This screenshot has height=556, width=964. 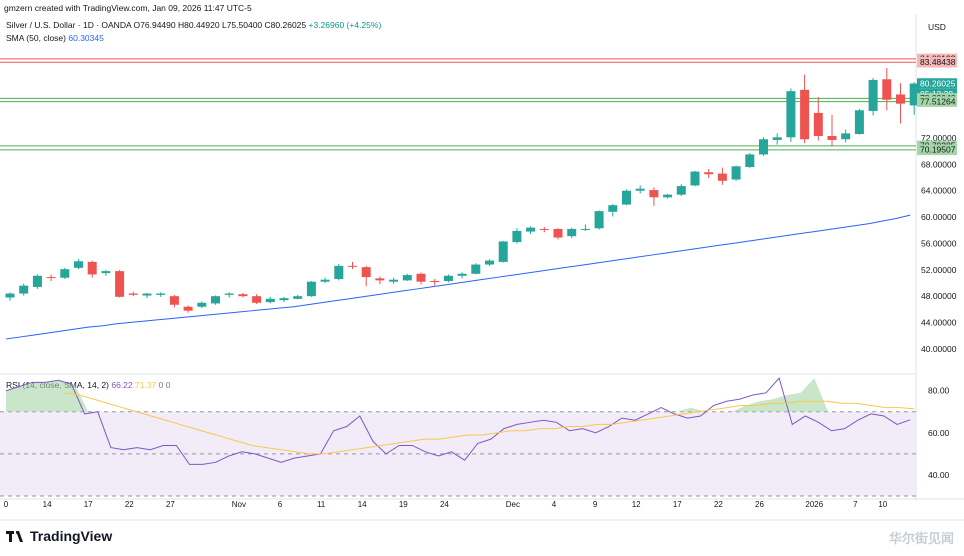 I want to click on tradingview-logo-text: TradingView, so click(x=71, y=536).